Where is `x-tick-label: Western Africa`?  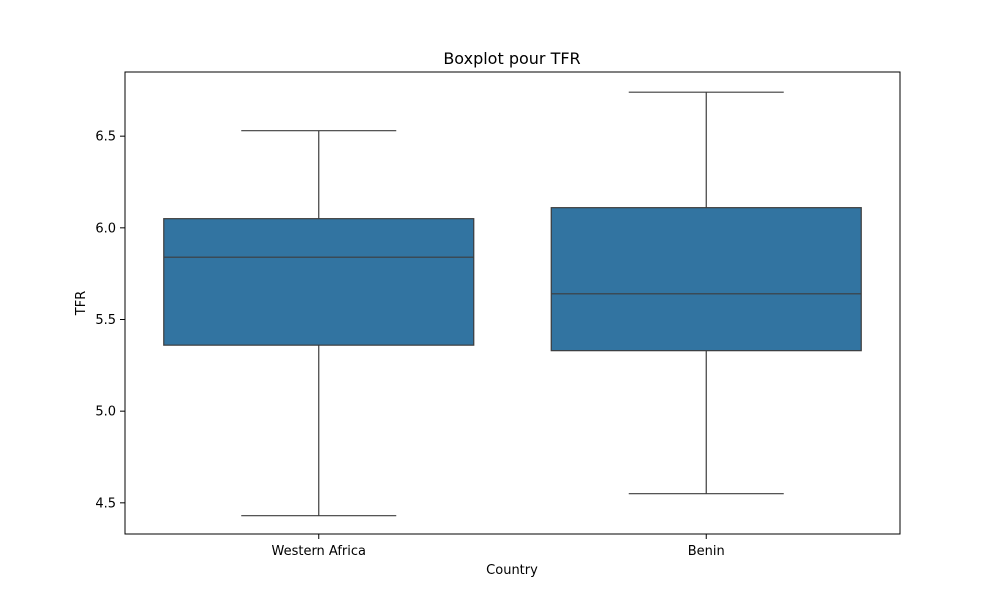 x-tick-label: Western Africa is located at coordinates (318, 551).